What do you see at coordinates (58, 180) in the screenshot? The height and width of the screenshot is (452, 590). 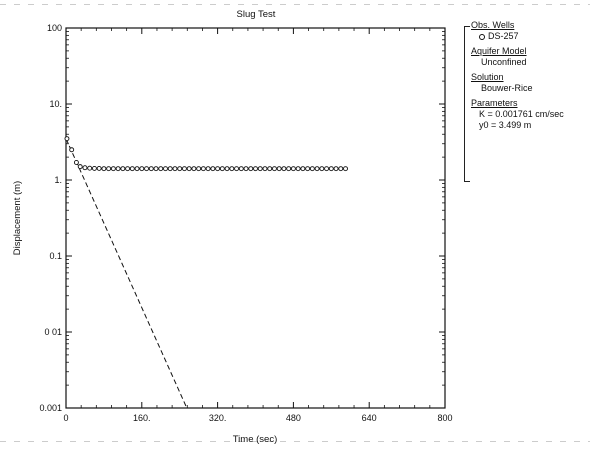 I see `y-tick-label: 1.` at bounding box center [58, 180].